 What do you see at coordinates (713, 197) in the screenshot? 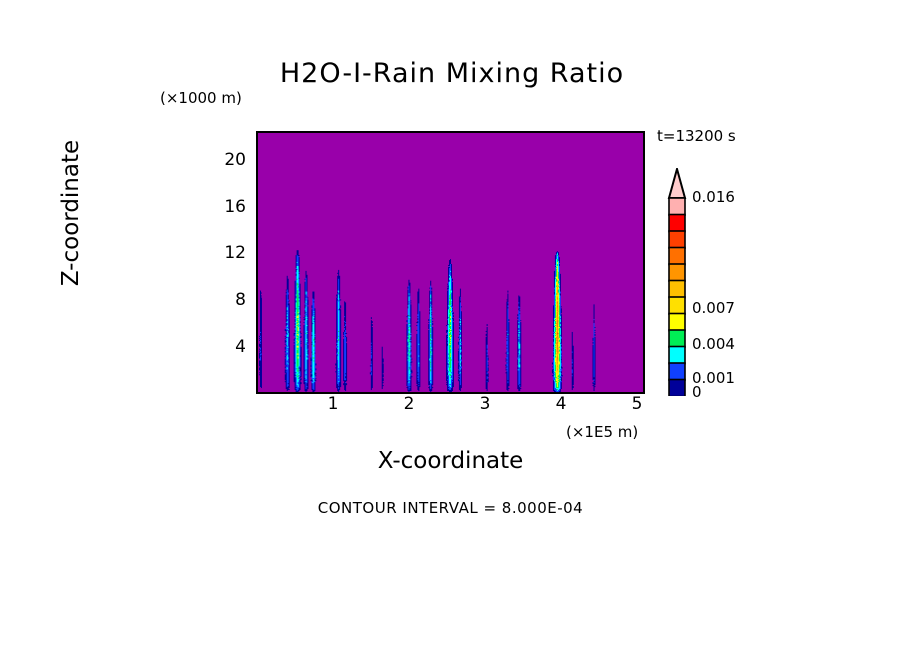
I see `colorbar-label-0016: 0.016` at bounding box center [713, 197].